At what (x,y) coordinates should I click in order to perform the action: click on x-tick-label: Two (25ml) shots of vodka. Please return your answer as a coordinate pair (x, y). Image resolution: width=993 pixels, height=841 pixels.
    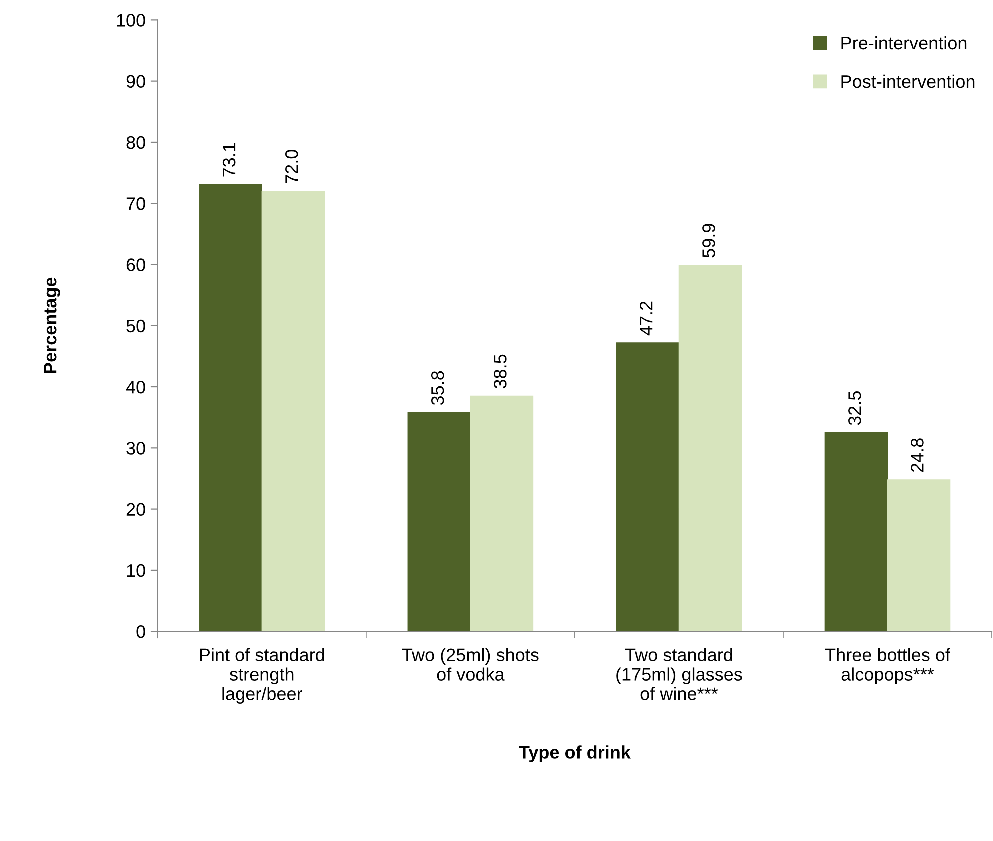
    Looking at the image, I should click on (470, 664).